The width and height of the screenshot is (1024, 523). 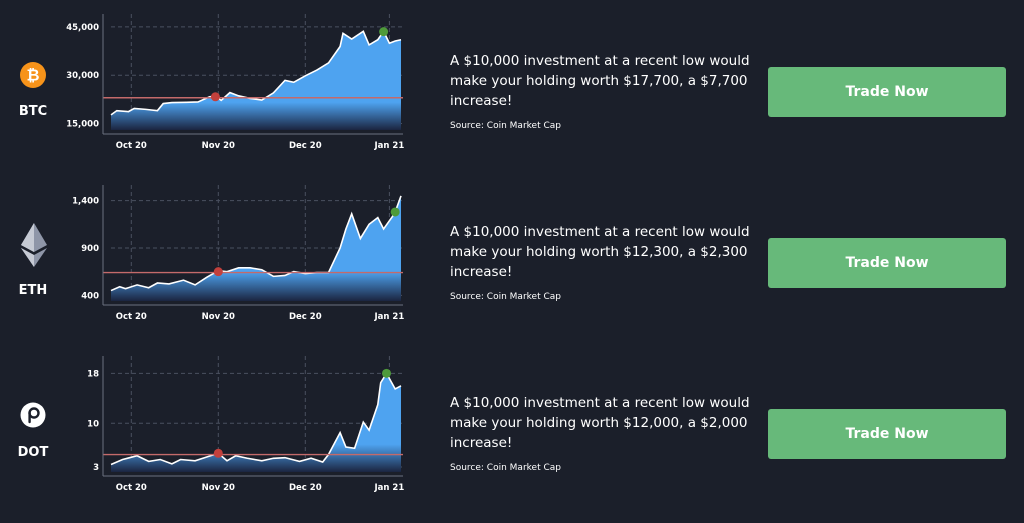 What do you see at coordinates (33, 111) in the screenshot?
I see `coin-ticker: BTC` at bounding box center [33, 111].